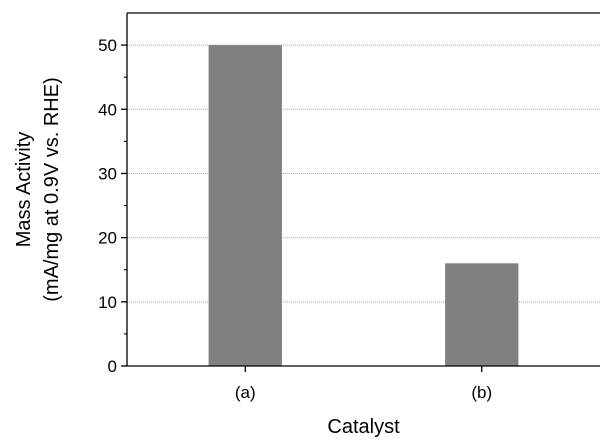 Image resolution: width=605 pixels, height=440 pixels. What do you see at coordinates (107, 173) in the screenshot?
I see `y-tick-label-30: 30` at bounding box center [107, 173].